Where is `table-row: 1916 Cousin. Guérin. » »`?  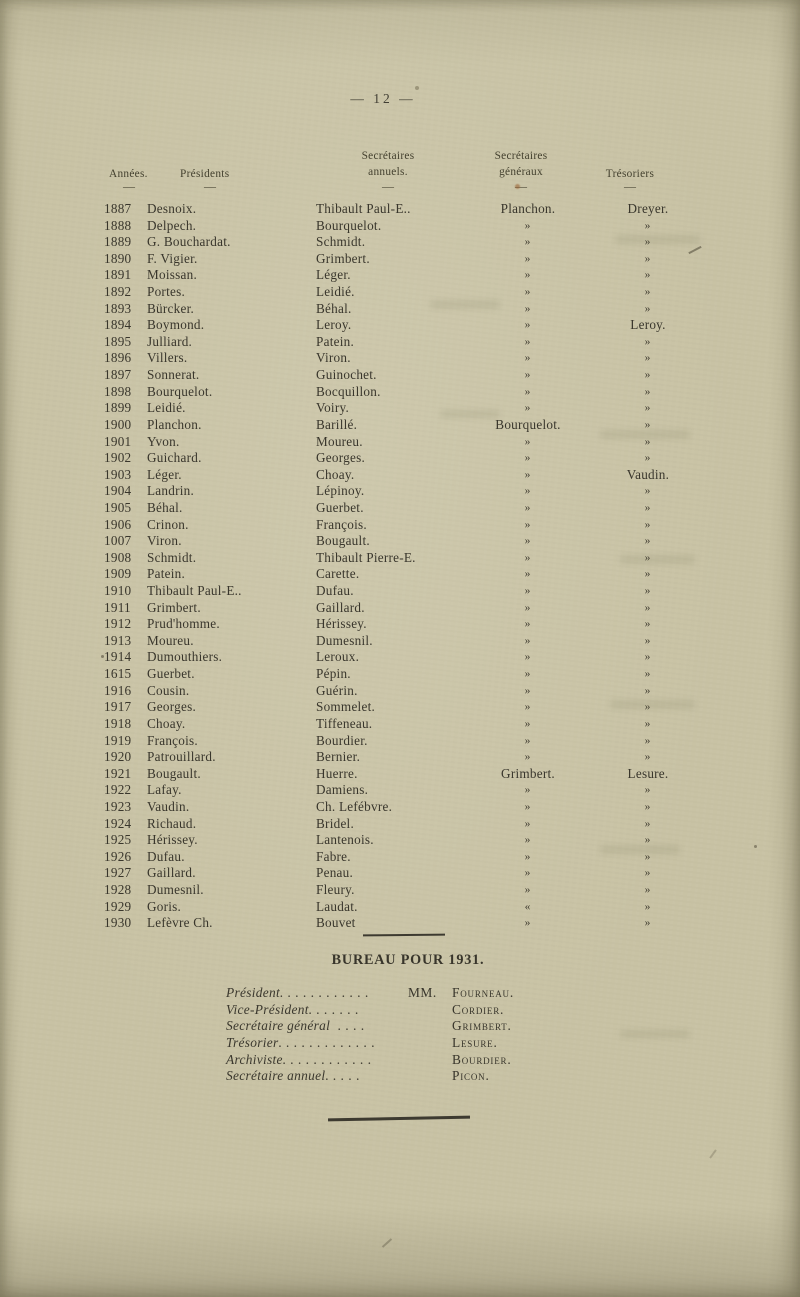
table-row: 1916 Cousin. Guérin. » » is located at coordinates (400, 691).